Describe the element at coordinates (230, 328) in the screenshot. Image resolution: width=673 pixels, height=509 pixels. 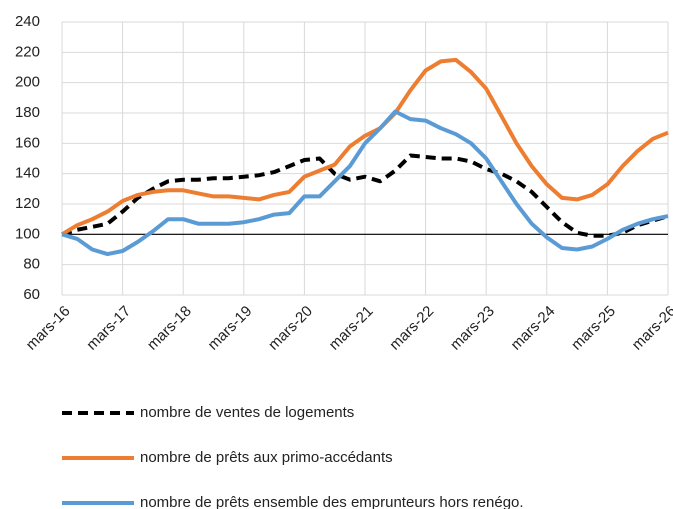
I see `x-tick-label: mars-19` at that location.